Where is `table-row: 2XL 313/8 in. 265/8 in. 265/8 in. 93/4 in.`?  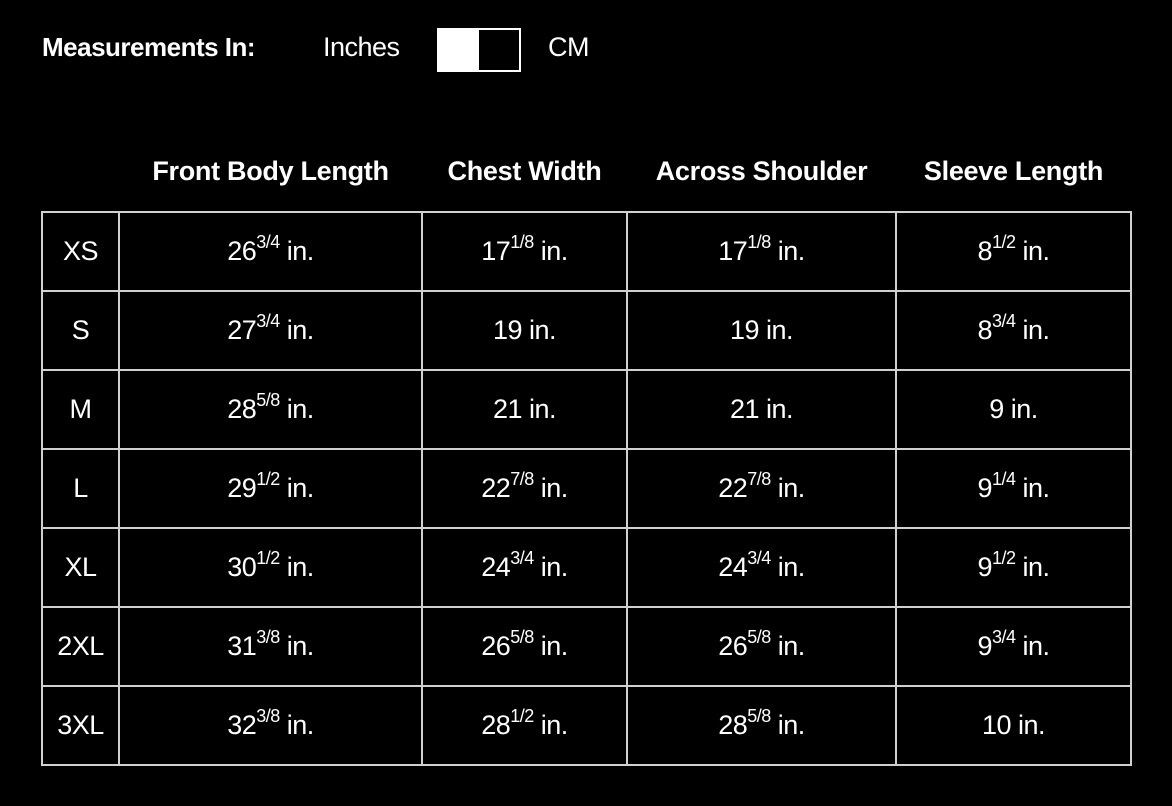
table-row: 2XL 313/8 in. 265/8 in. 265/8 in. 93/4 in. is located at coordinates (586, 646).